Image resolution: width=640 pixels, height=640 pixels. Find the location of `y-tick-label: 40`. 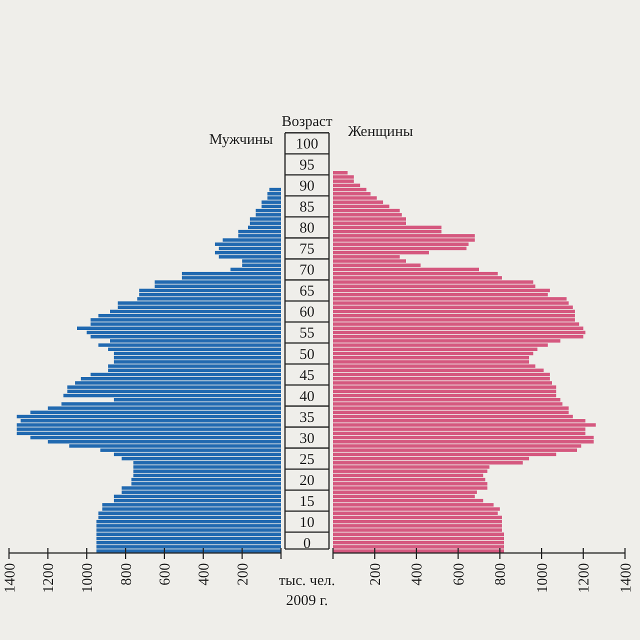

y-tick-label: 40 is located at coordinates (307, 396).